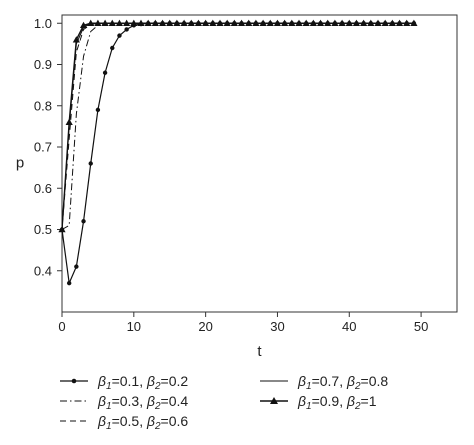  Describe the element at coordinates (61, 326) in the screenshot. I see `x-tick-label: 0` at that location.